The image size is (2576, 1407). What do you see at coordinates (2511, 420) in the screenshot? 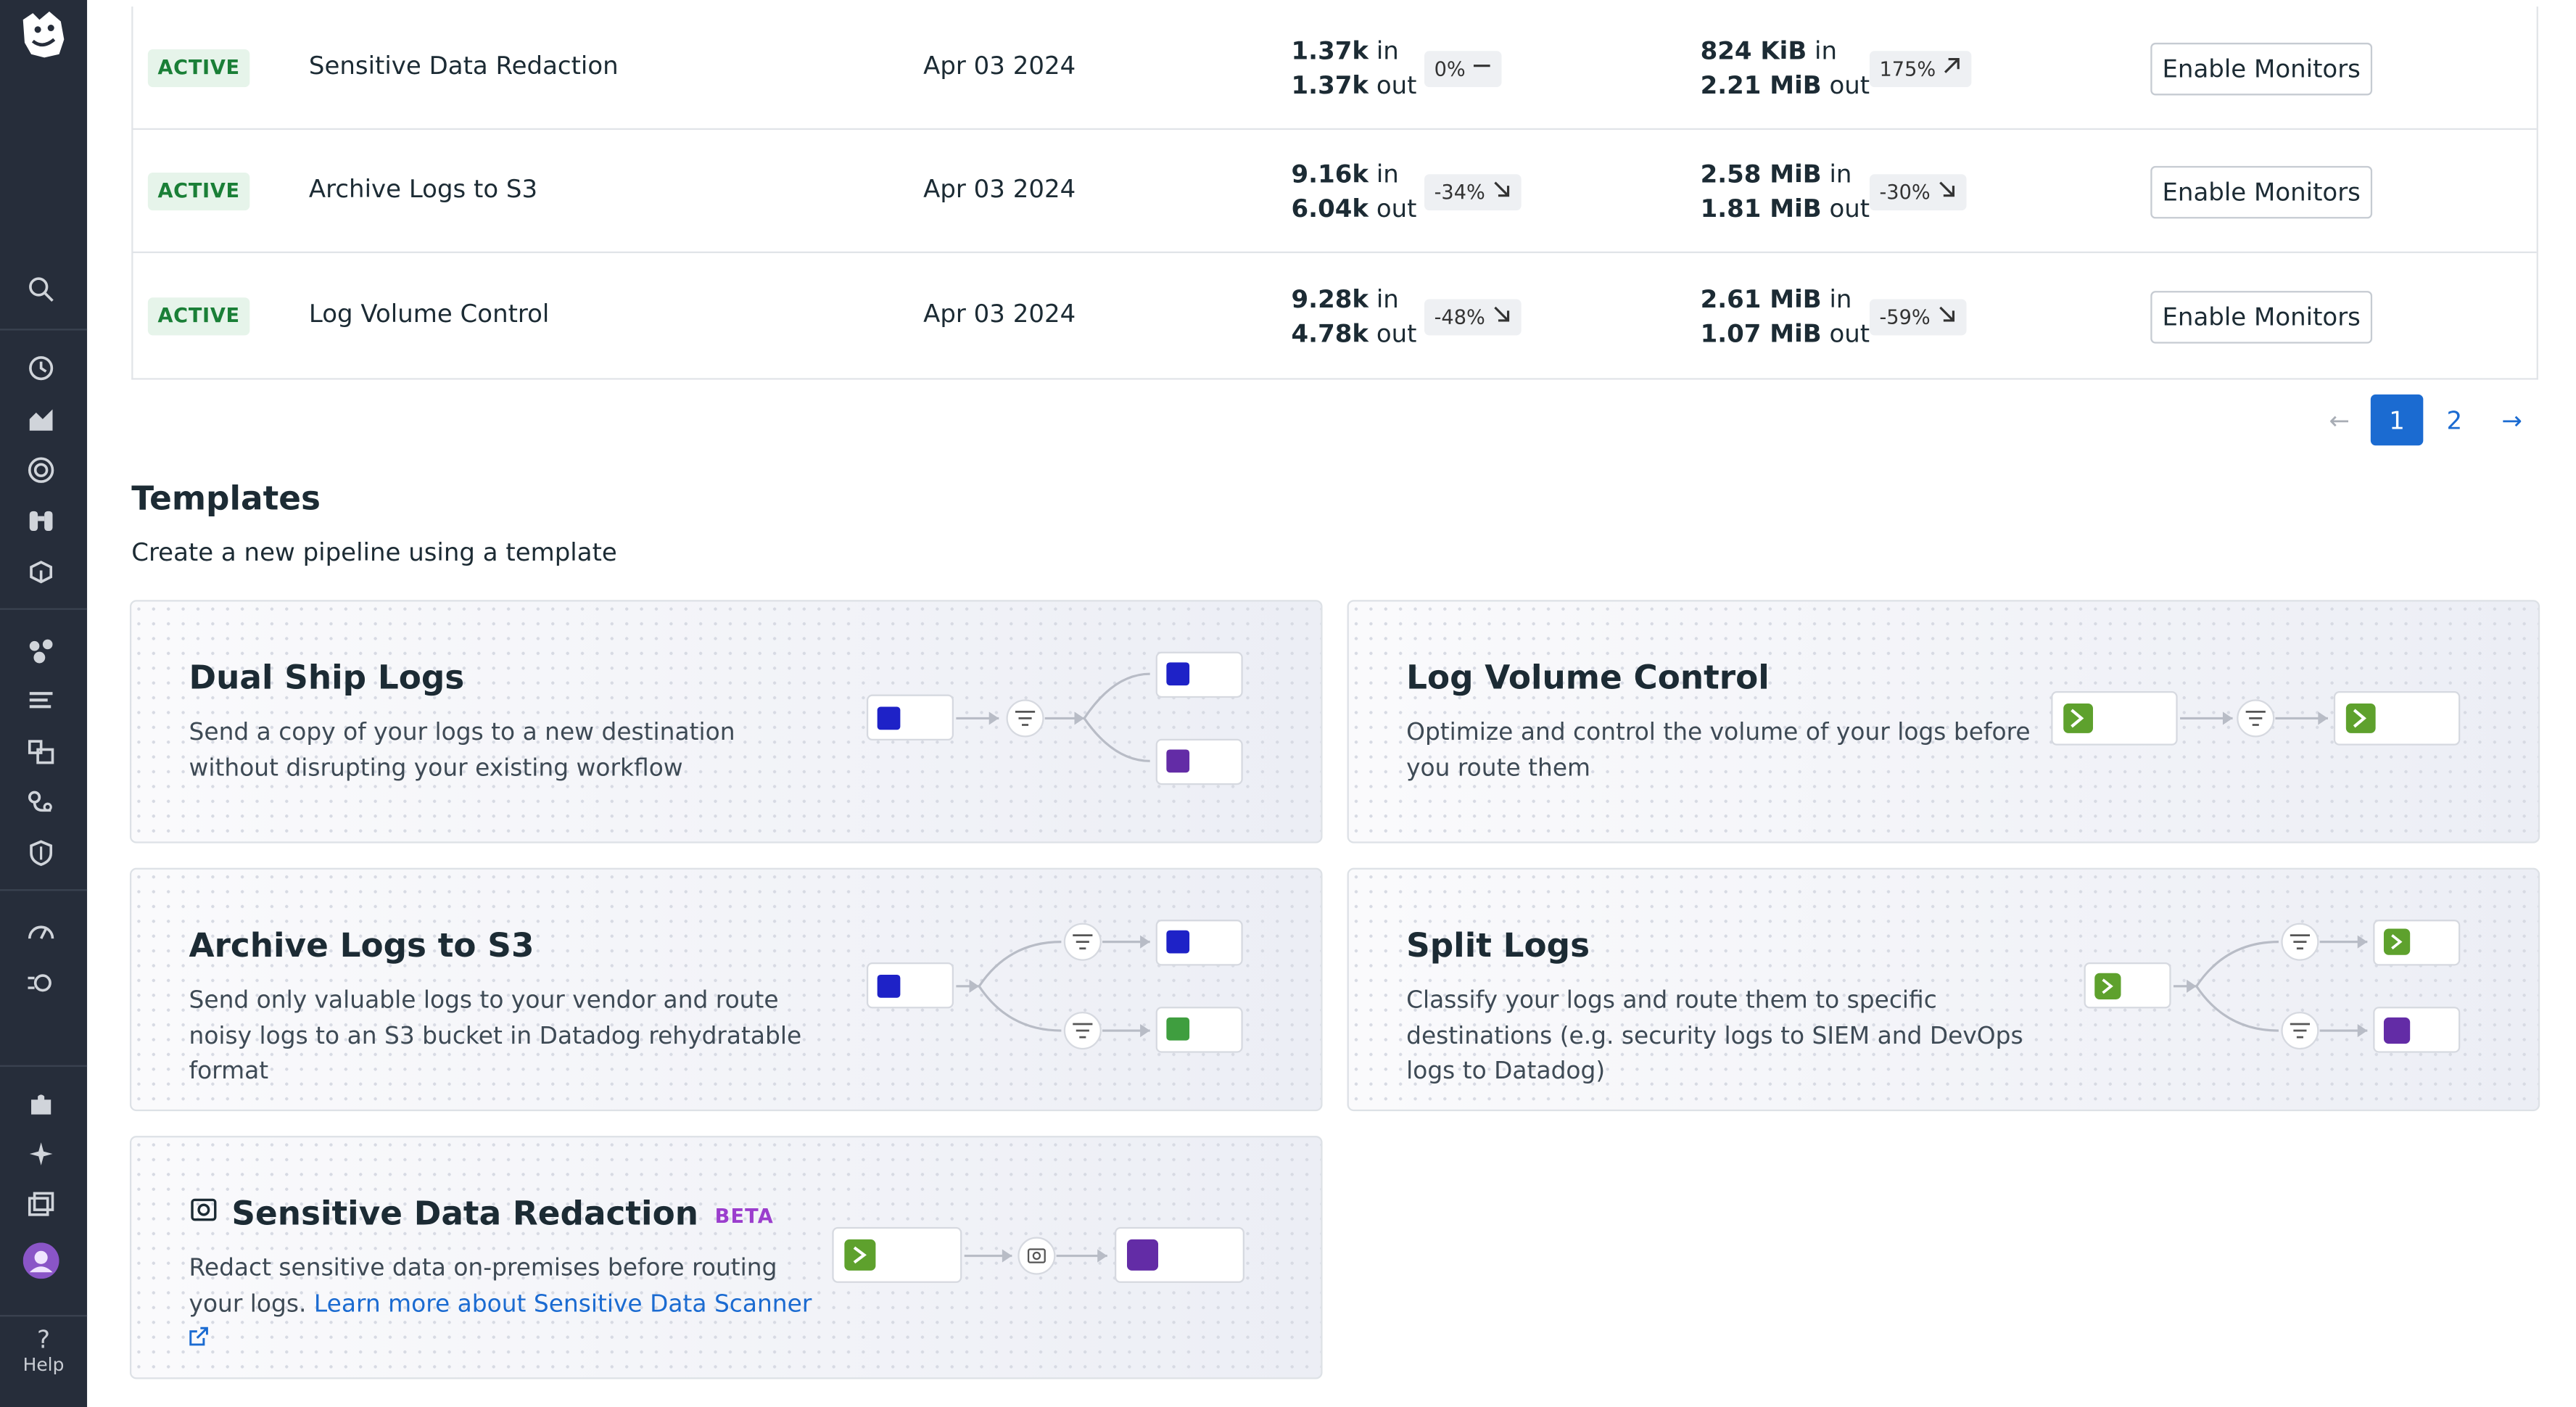
I see `pagination-next-button: →` at bounding box center [2511, 420].